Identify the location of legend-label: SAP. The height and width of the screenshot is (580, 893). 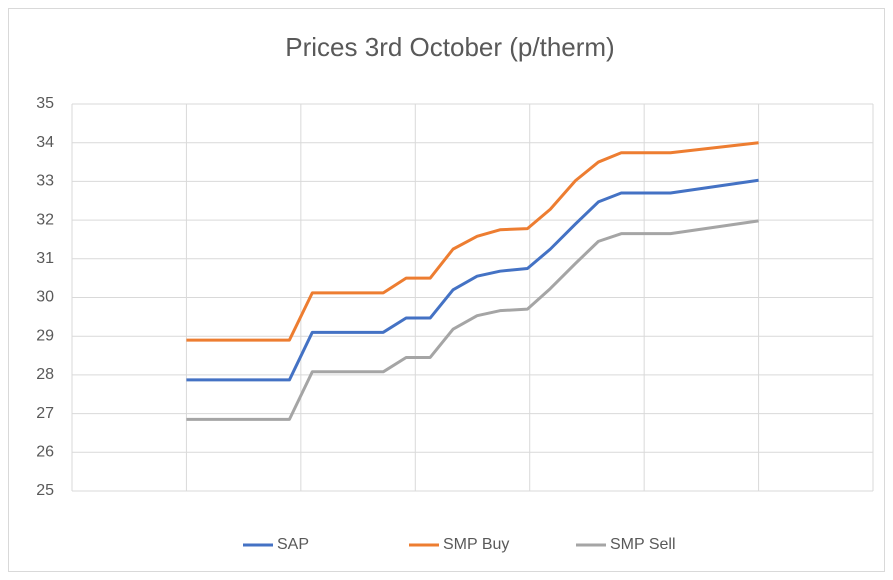
(293, 544).